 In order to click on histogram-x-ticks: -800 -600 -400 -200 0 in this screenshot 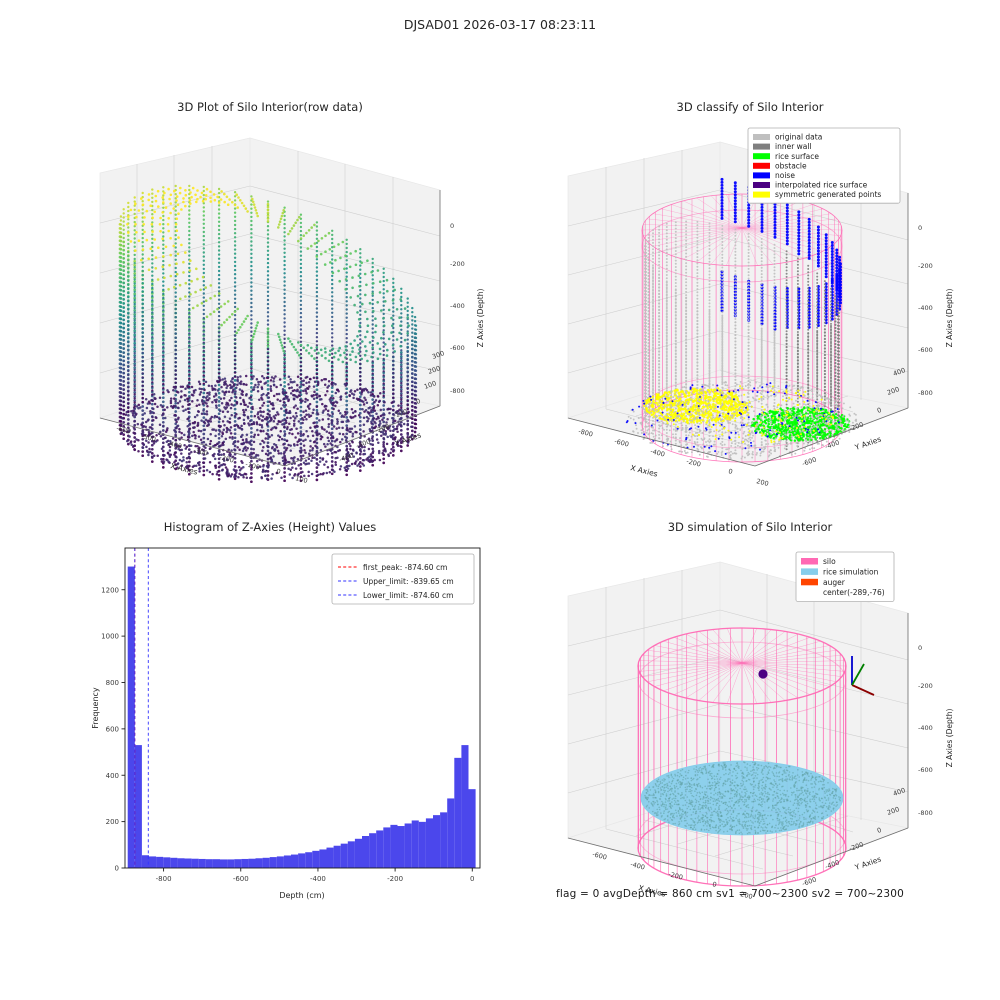, I will do `click(315, 875)`.